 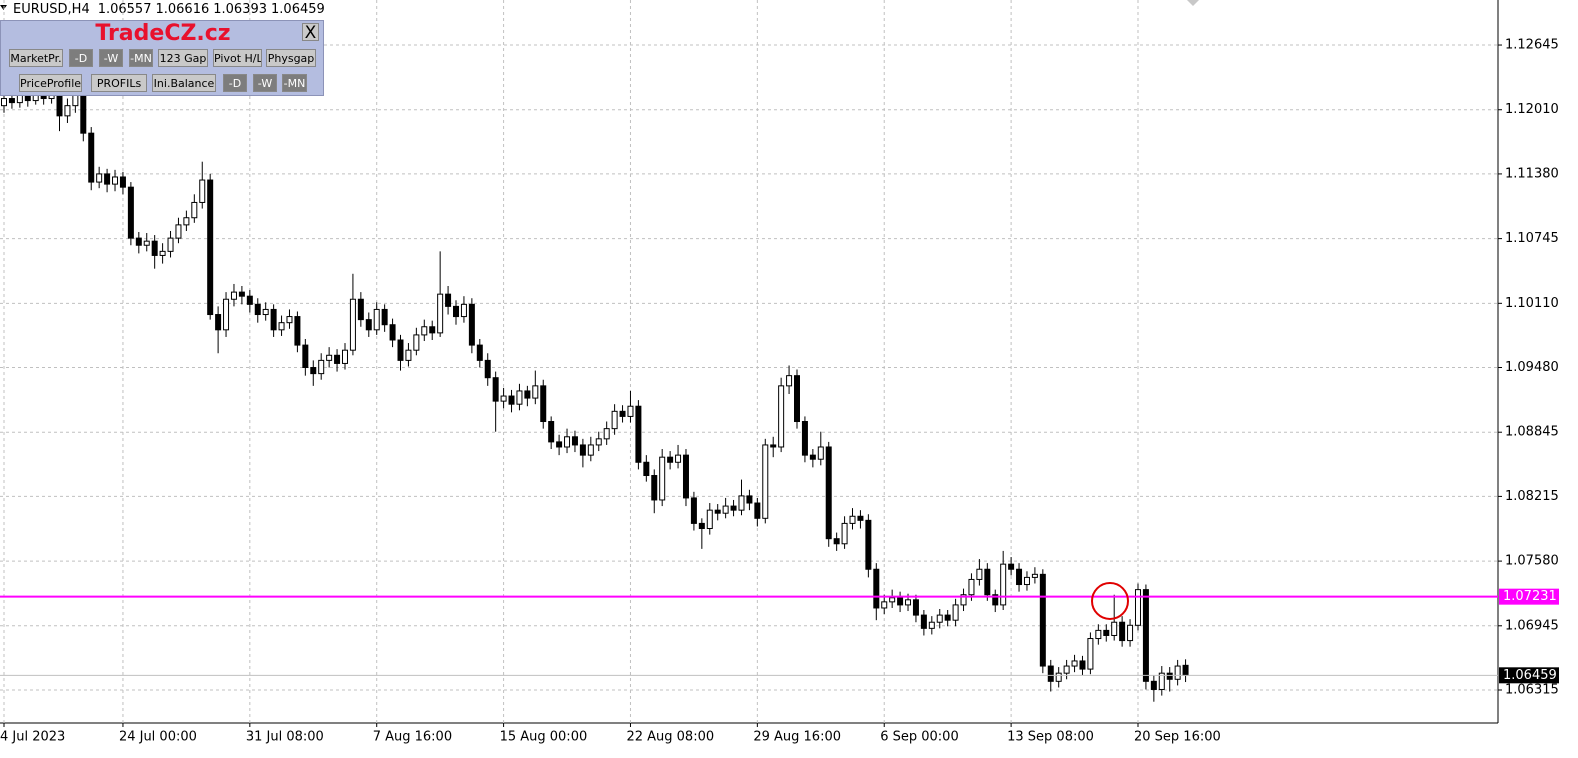 What do you see at coordinates (119, 83) in the screenshot?
I see `panel-button: PROFILs` at bounding box center [119, 83].